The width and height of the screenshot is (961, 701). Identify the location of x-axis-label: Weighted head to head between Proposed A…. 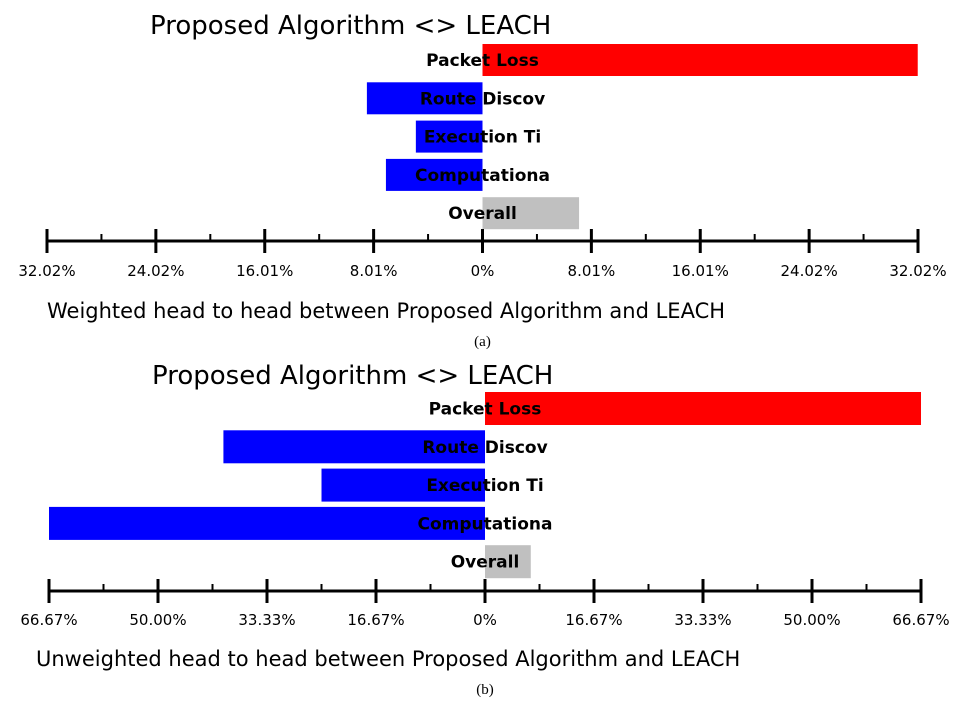
(386, 311).